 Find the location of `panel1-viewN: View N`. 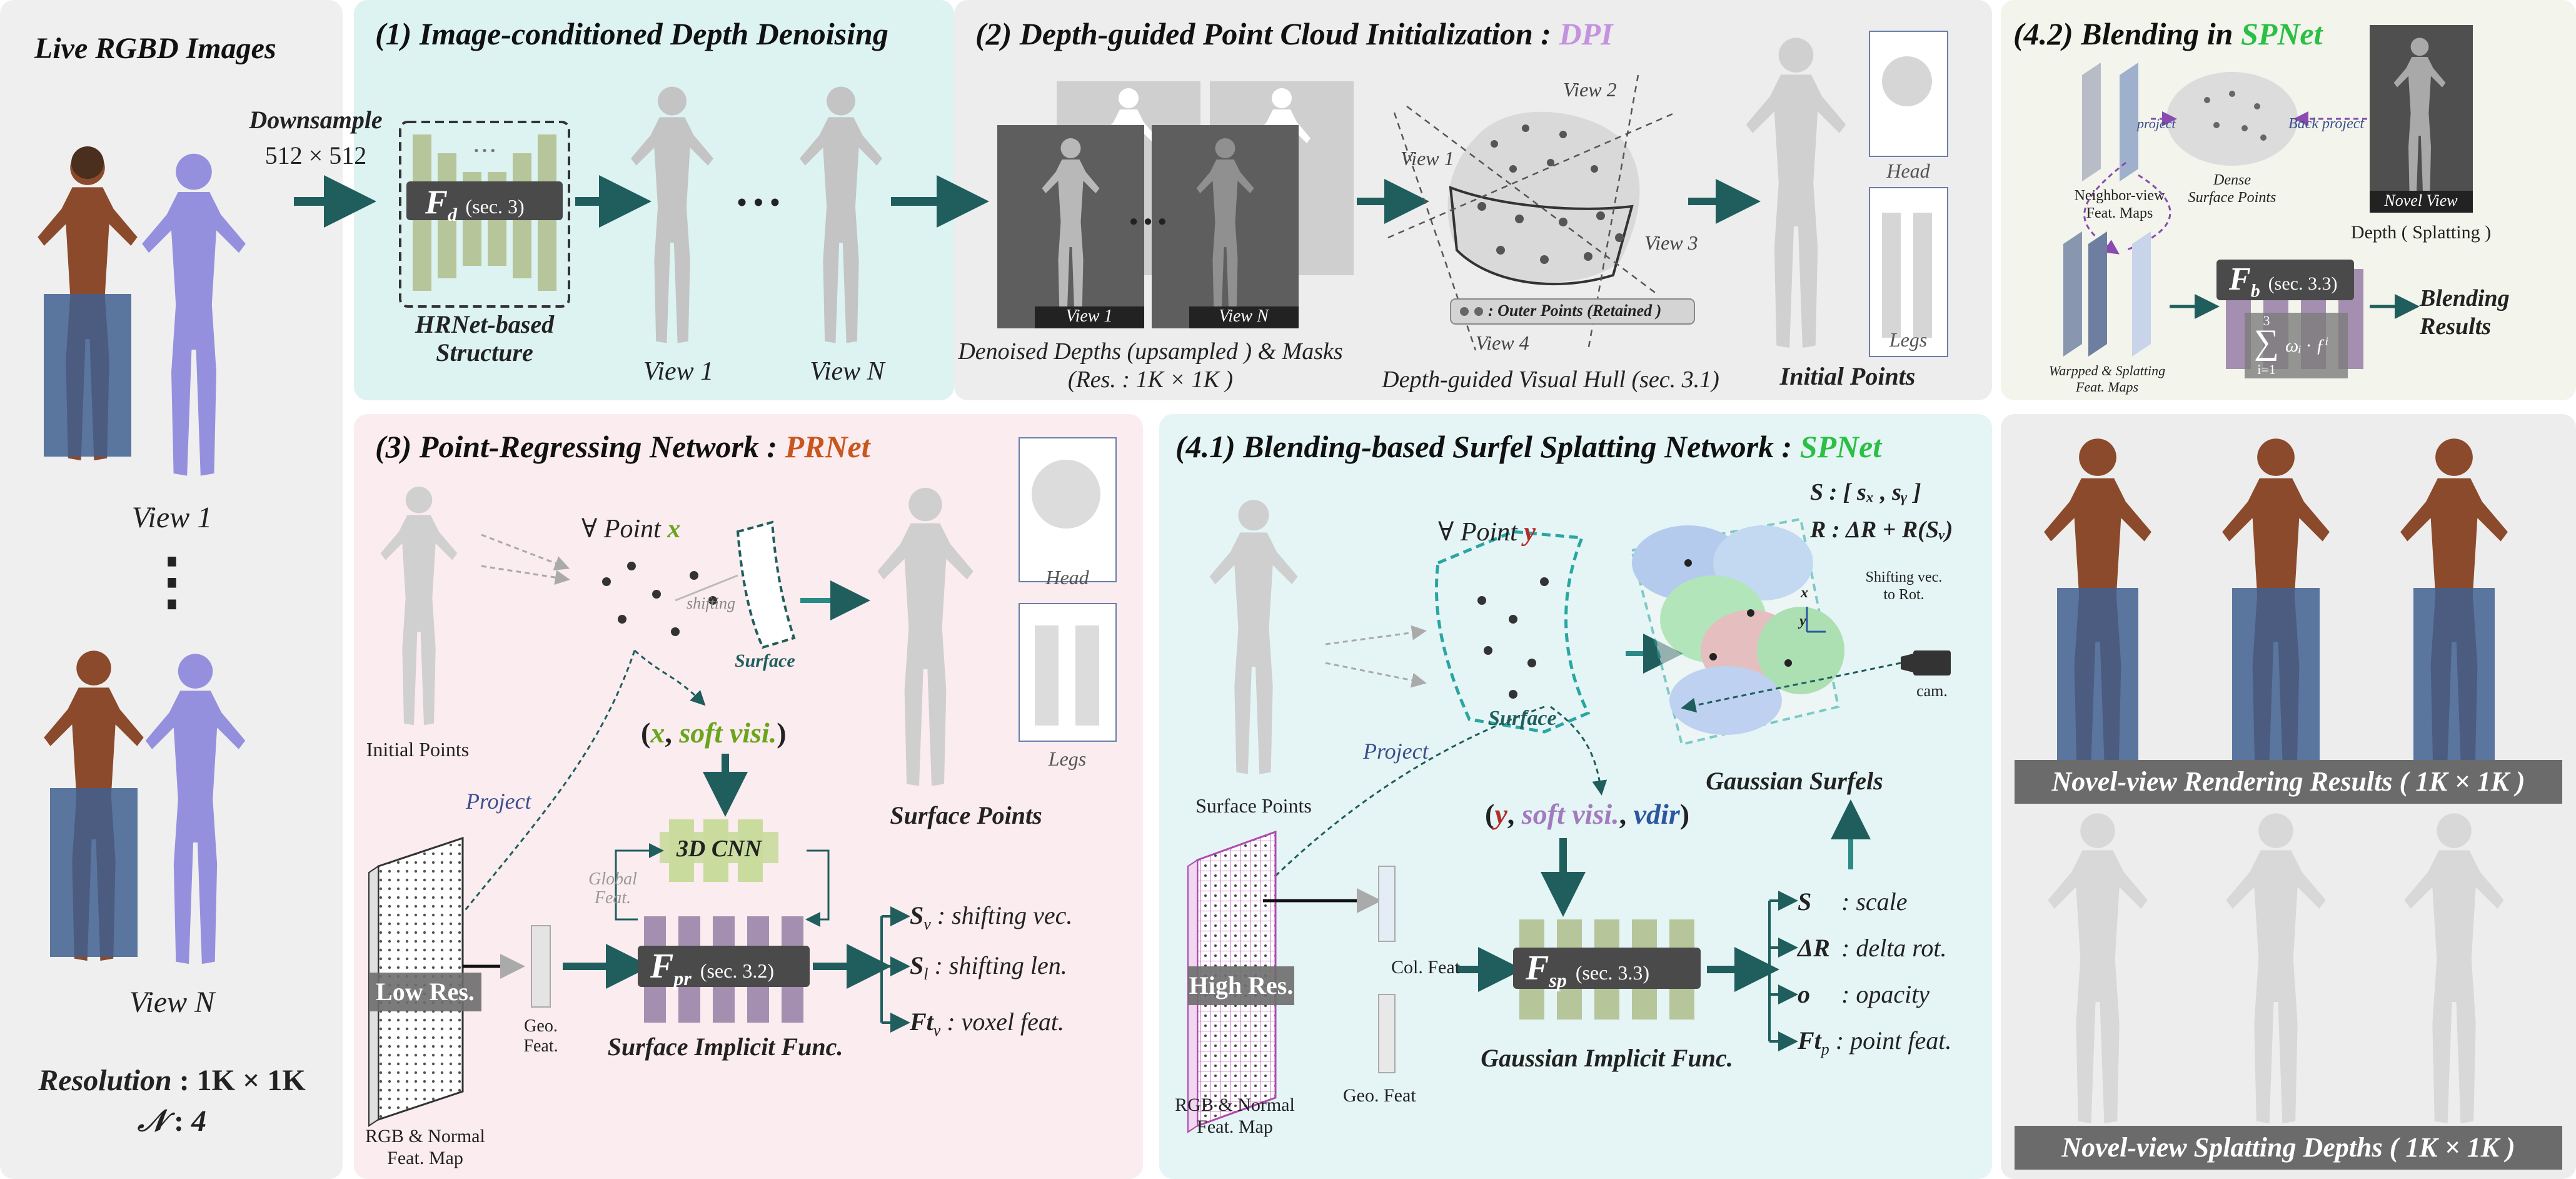

panel1-viewN: View N is located at coordinates (847, 372).